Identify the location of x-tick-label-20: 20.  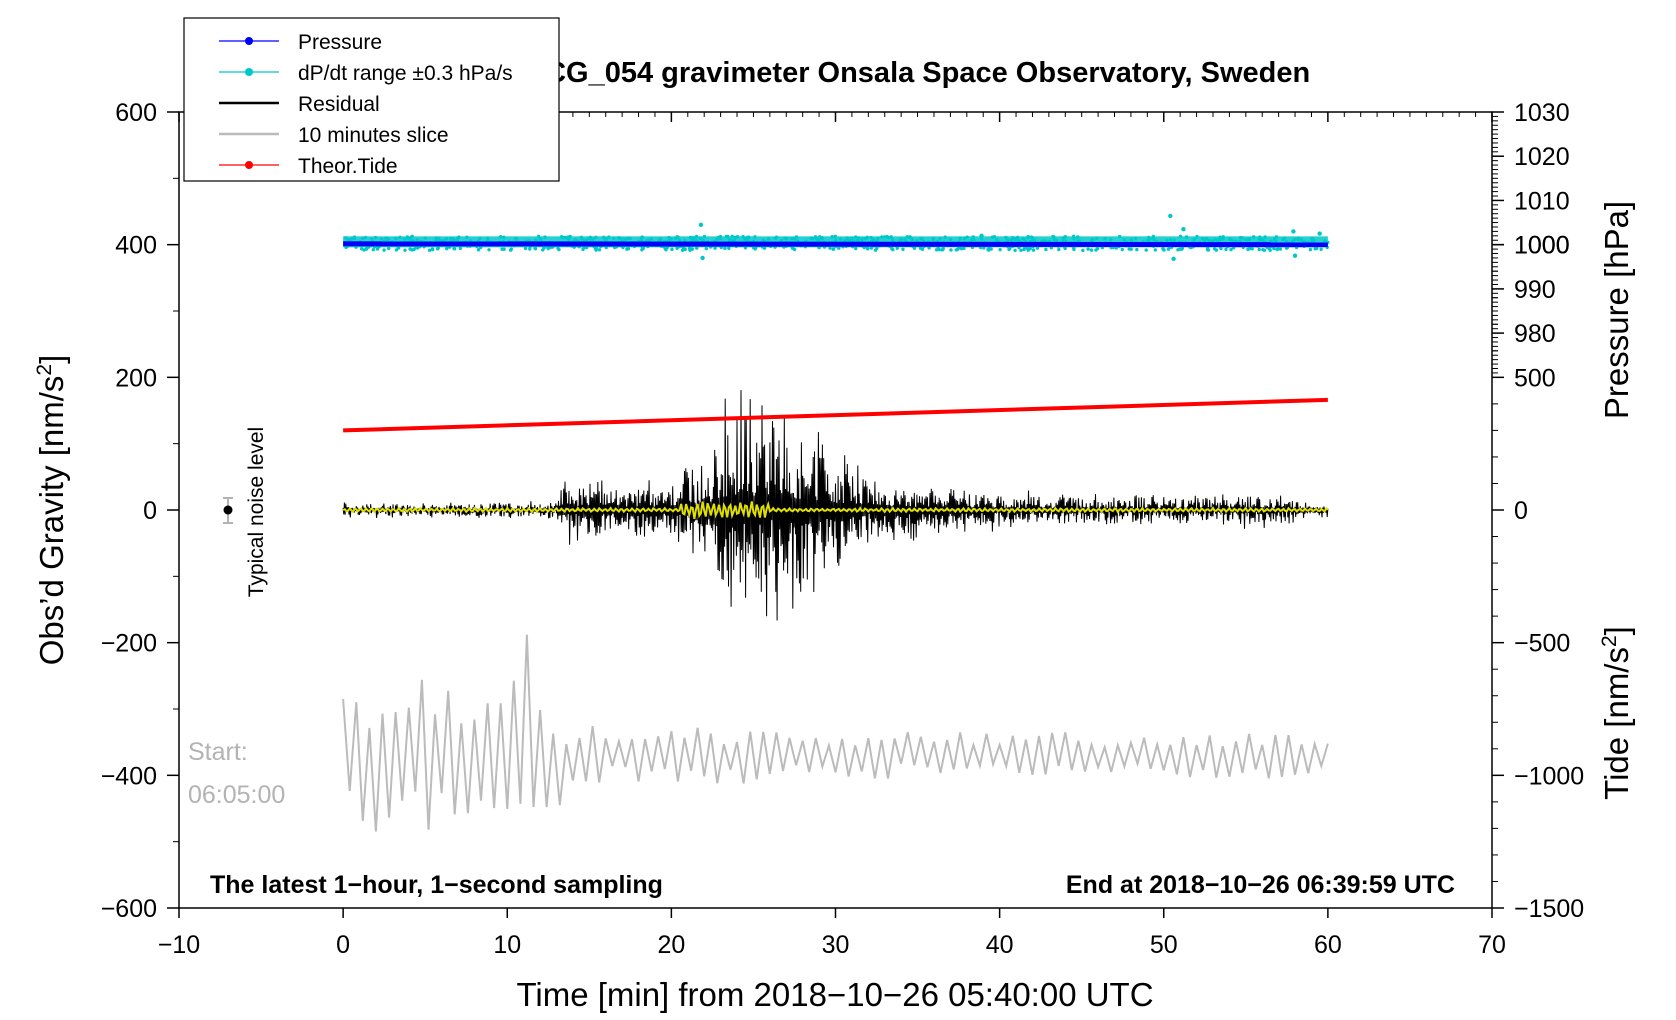
(671, 945).